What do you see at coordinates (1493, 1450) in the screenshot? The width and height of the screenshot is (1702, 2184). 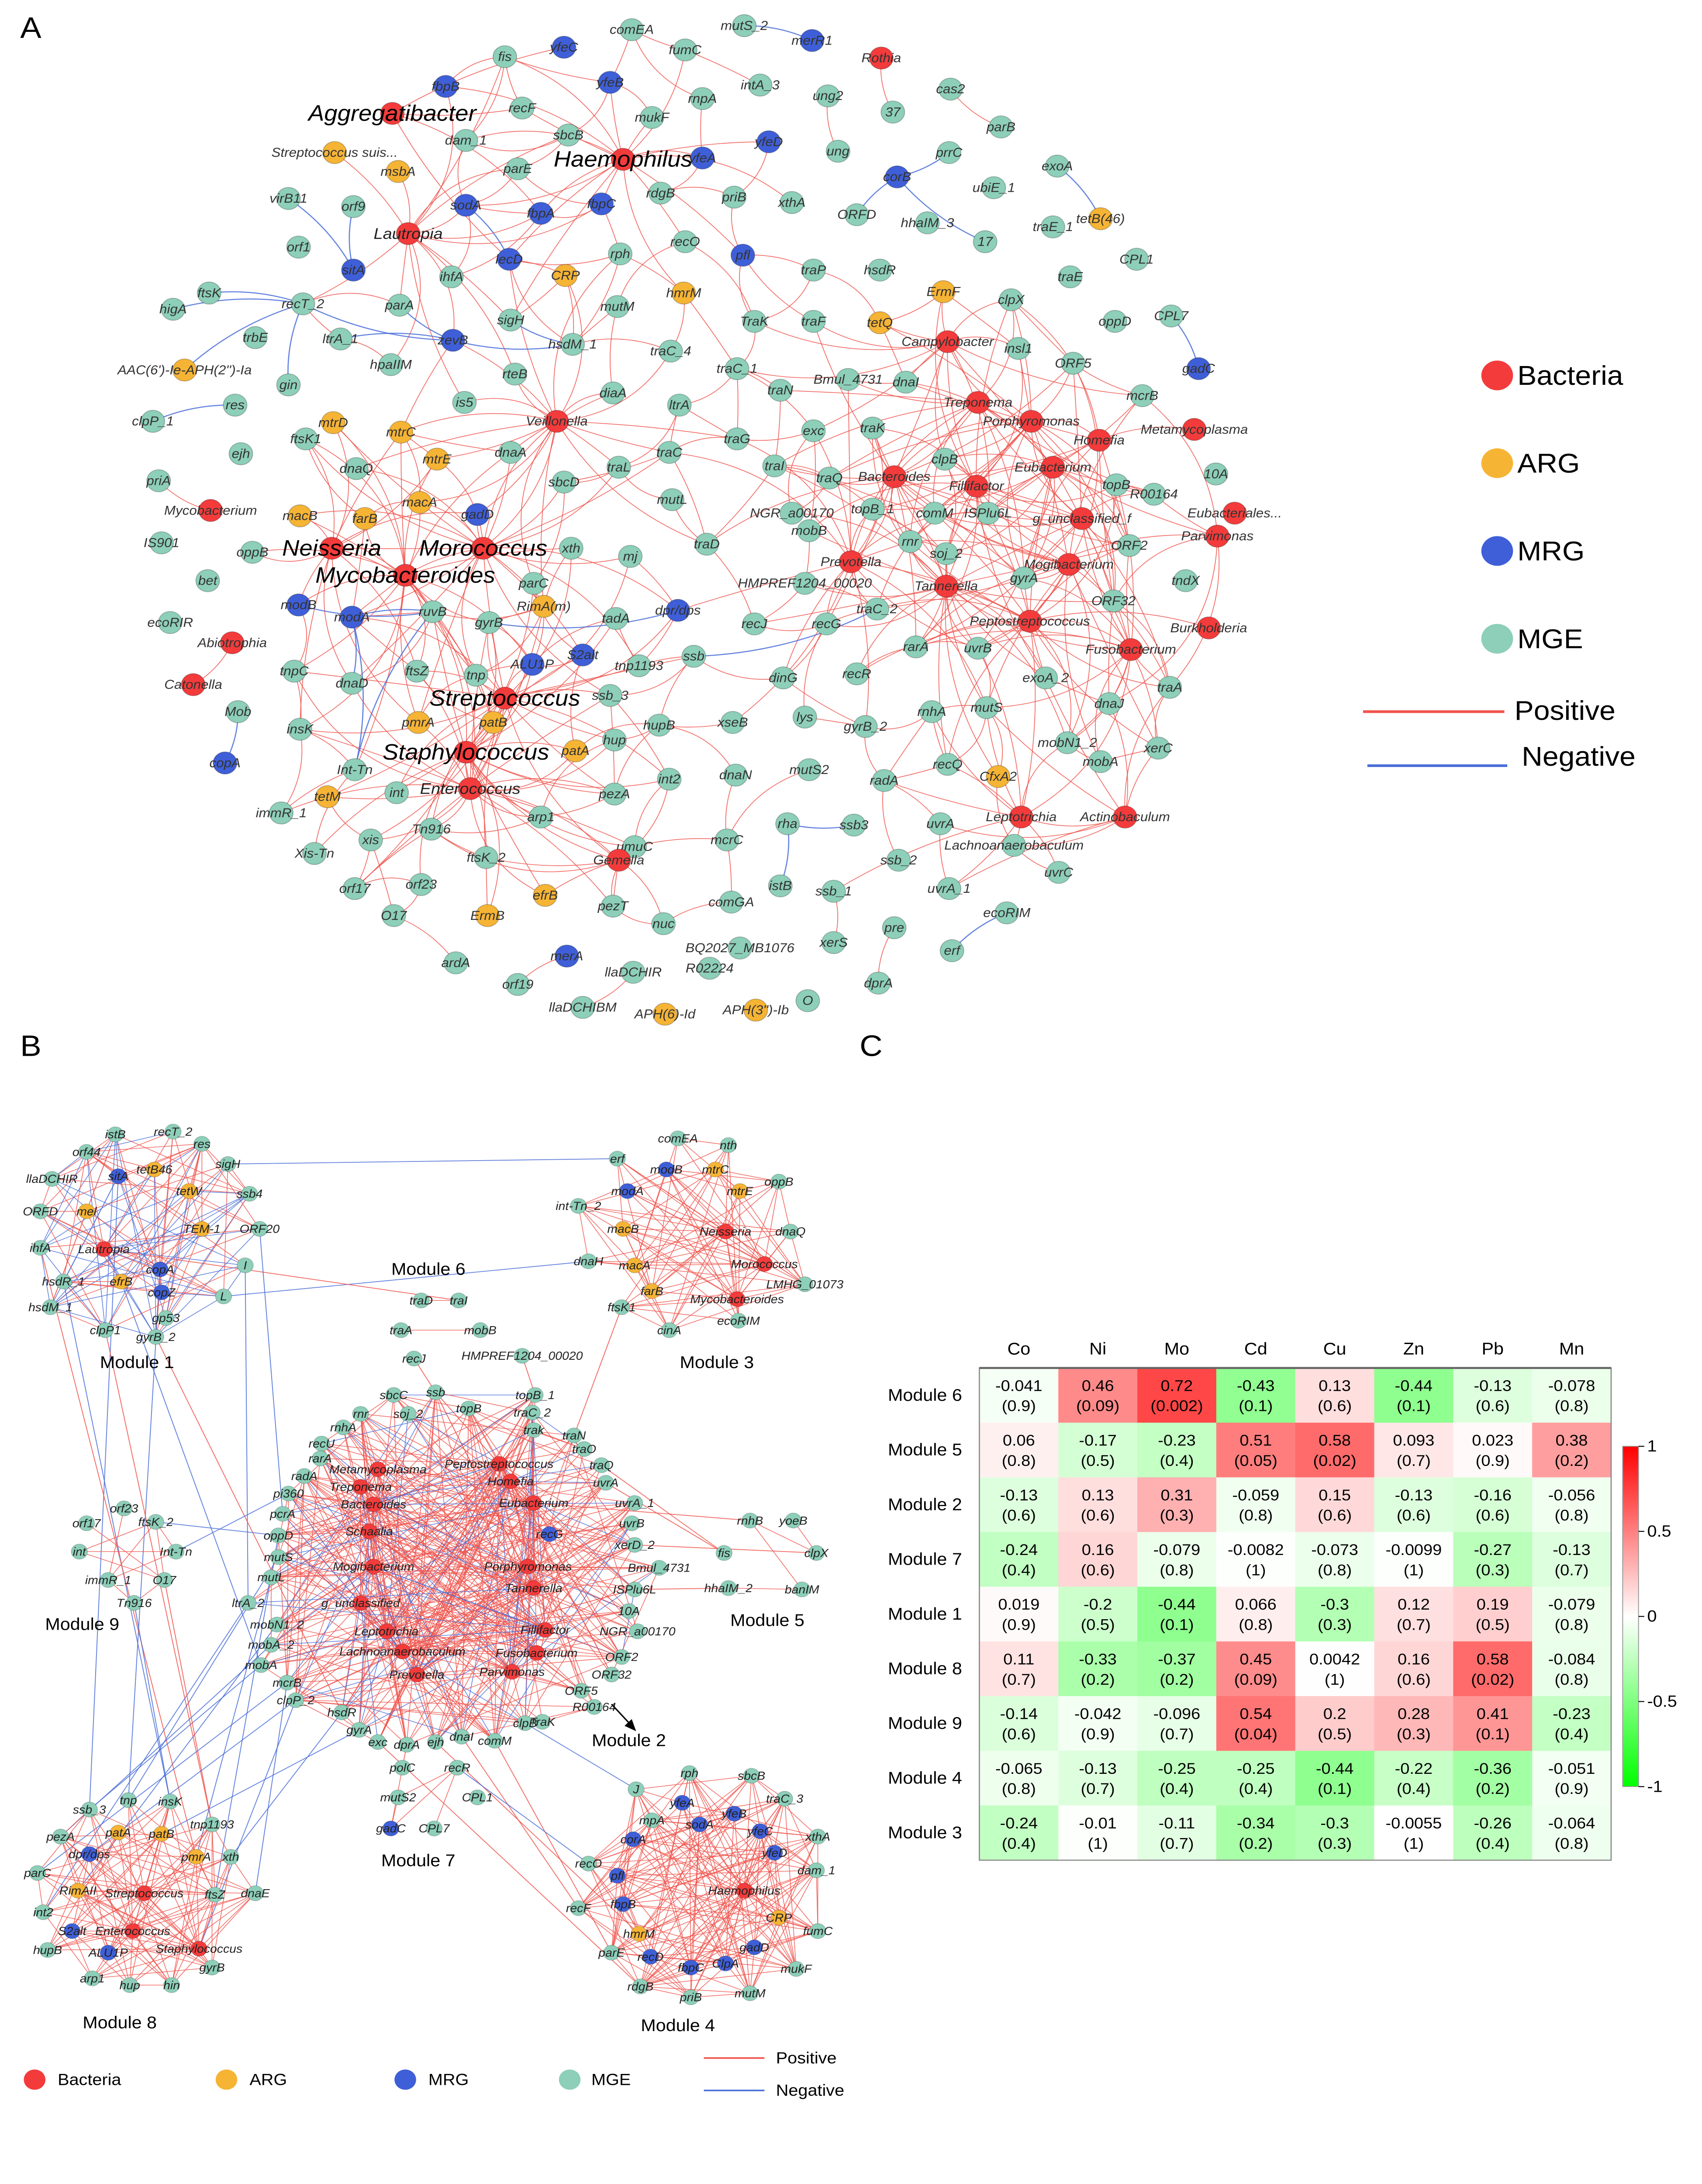 I see `heatmap-cell: 0.023(0.9)` at bounding box center [1493, 1450].